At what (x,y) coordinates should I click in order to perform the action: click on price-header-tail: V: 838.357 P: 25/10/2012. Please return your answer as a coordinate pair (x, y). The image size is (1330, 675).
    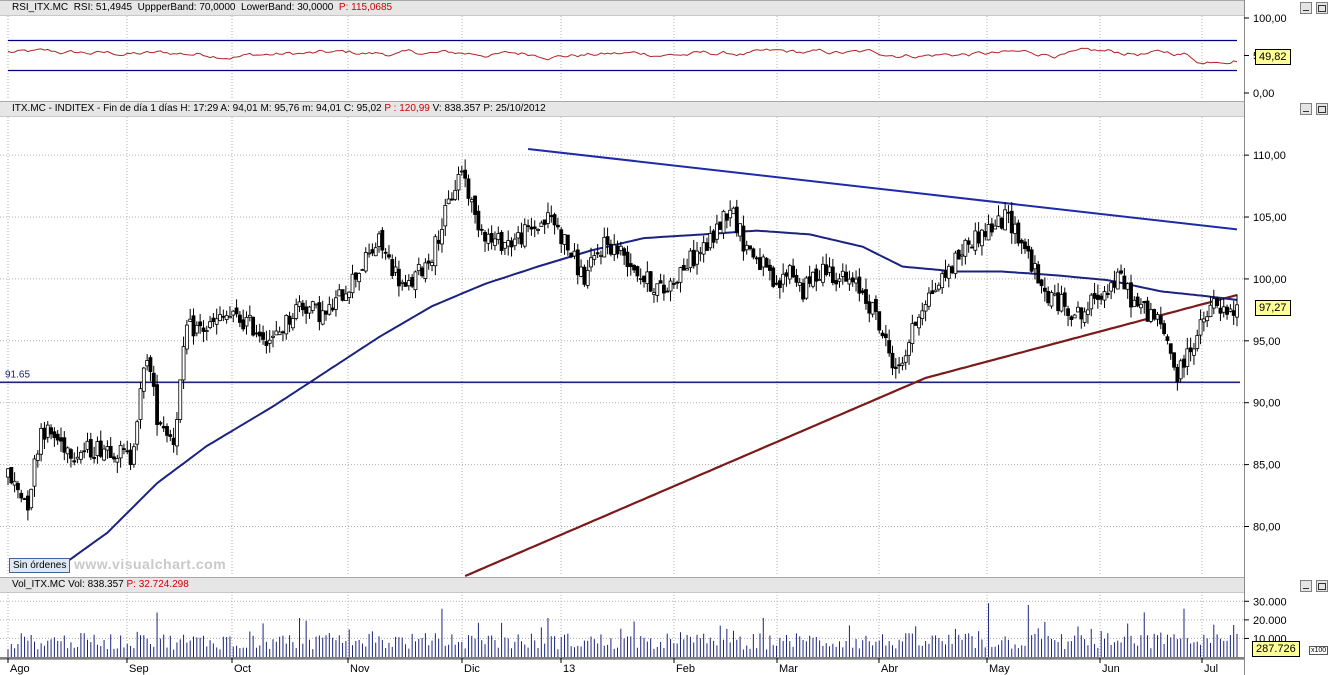
    Looking at the image, I should click on (487, 108).